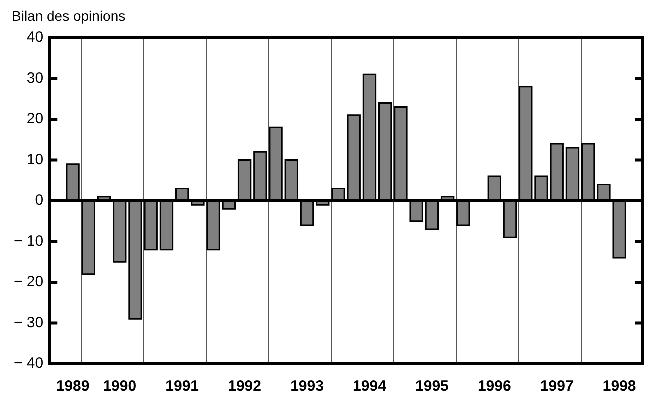  I want to click on y-tick-label: − 30, so click(29, 323).